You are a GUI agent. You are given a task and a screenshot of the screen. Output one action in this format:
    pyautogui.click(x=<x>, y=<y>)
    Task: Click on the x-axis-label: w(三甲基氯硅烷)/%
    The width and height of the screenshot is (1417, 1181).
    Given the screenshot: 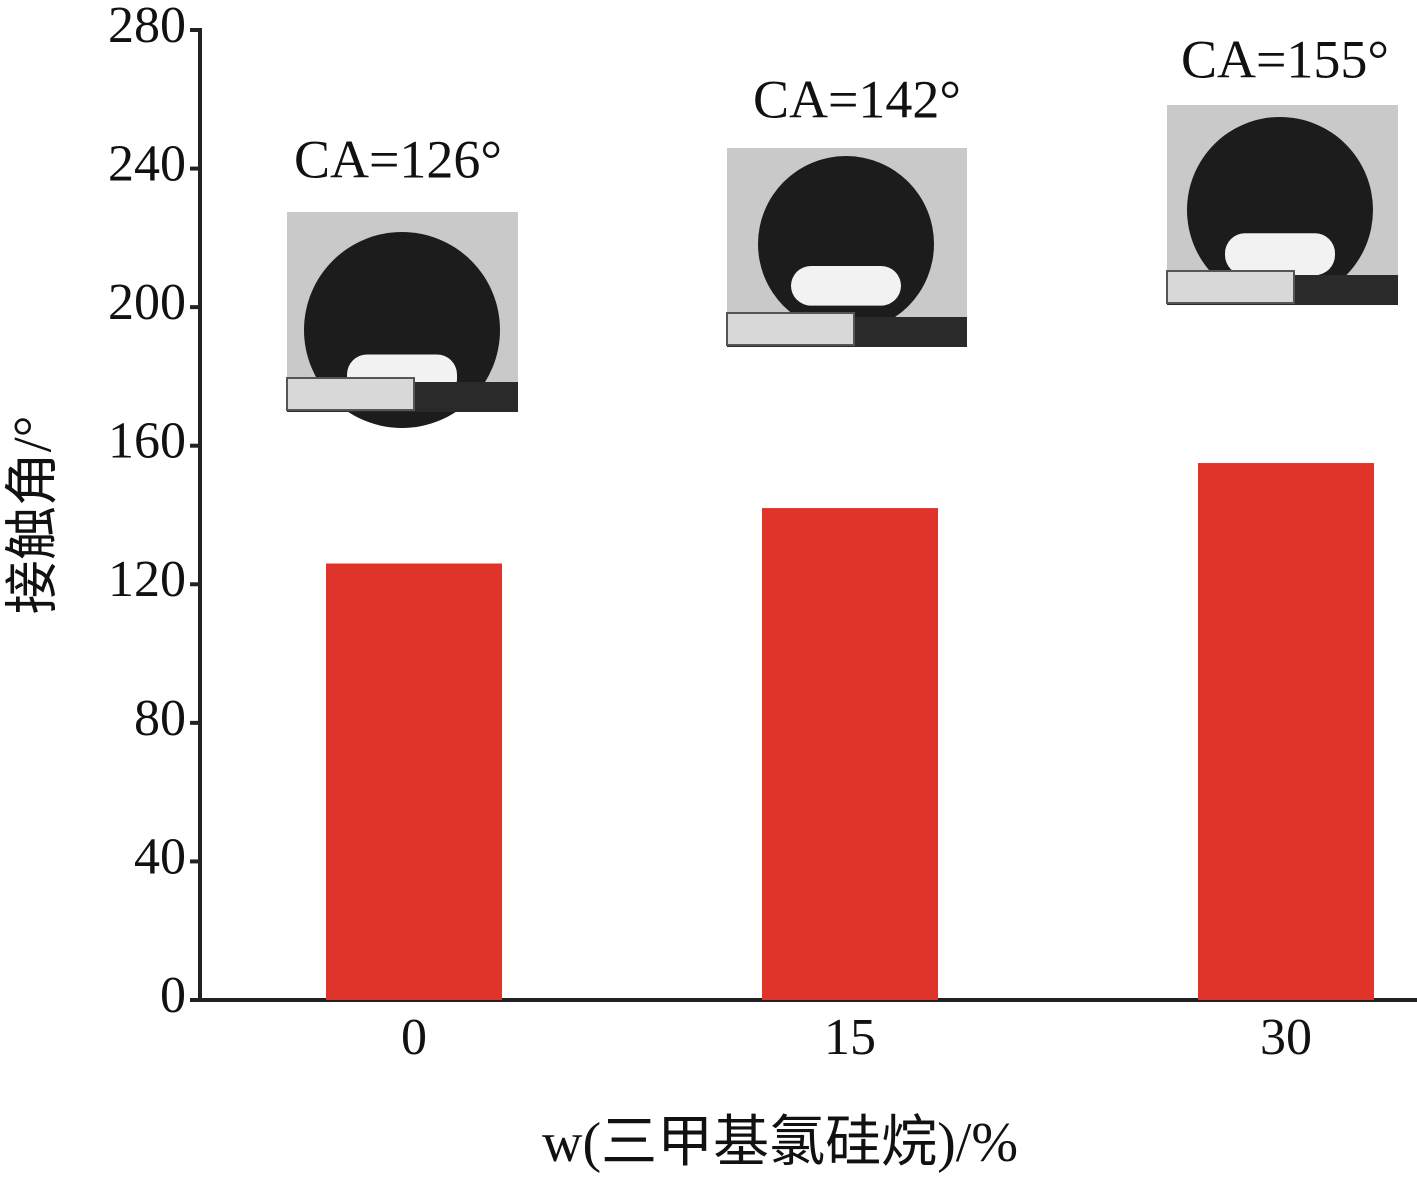 What is the action you would take?
    pyautogui.click(x=780, y=1143)
    